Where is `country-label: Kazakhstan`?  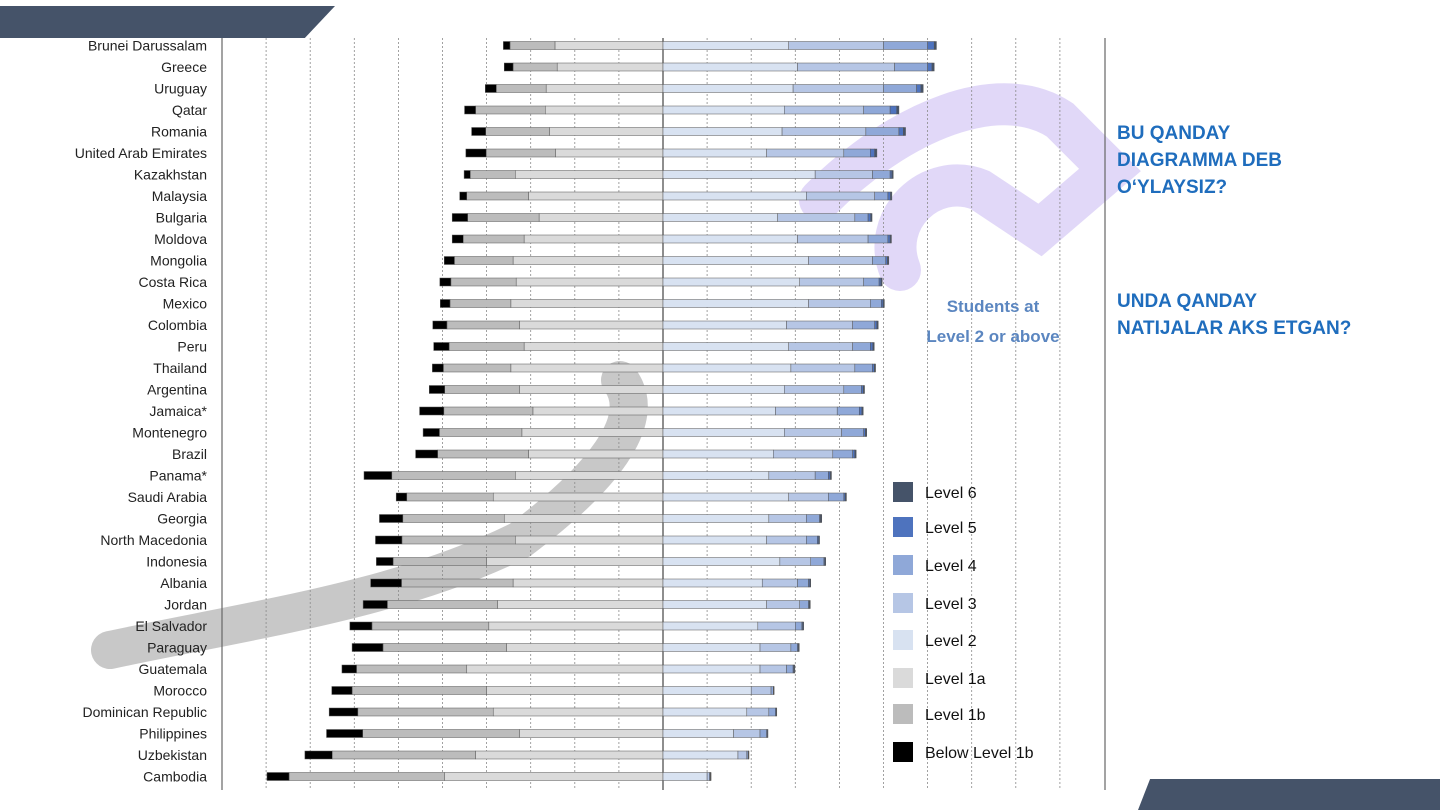 country-label: Kazakhstan is located at coordinates (170, 175).